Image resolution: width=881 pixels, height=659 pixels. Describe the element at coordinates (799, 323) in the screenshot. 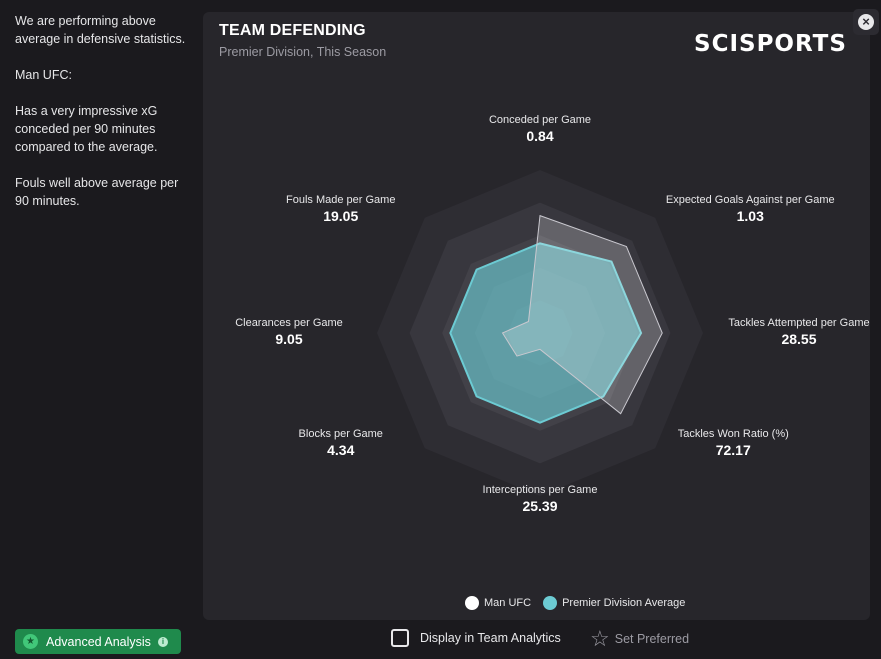

I see `axis-label-name: Tackles Attempted per Game` at that location.